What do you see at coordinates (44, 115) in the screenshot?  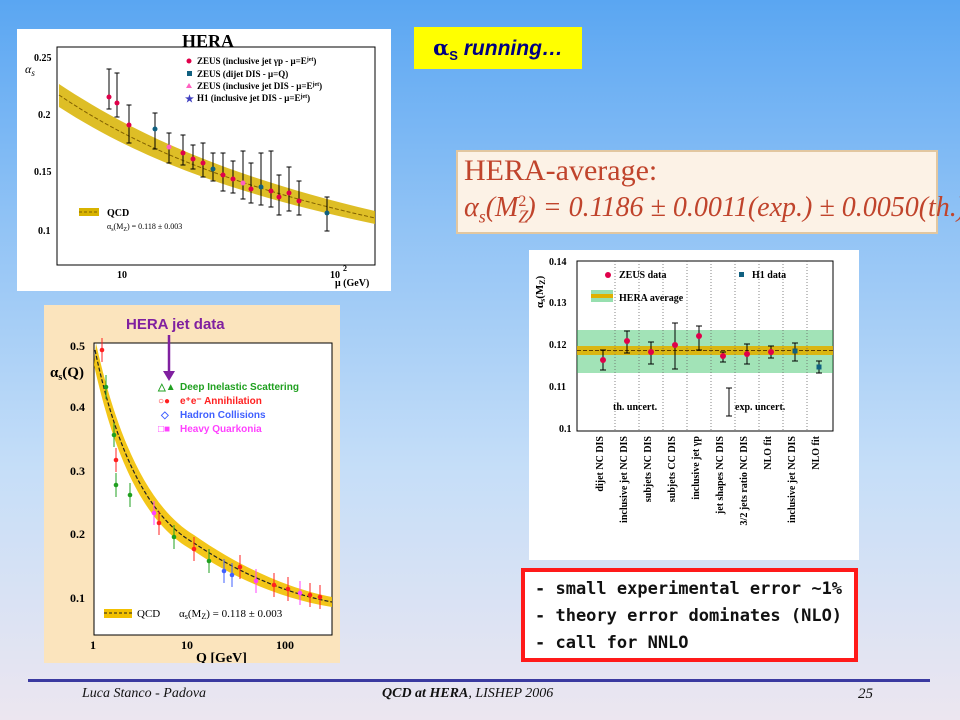 I see `ytick: 0.2` at bounding box center [44, 115].